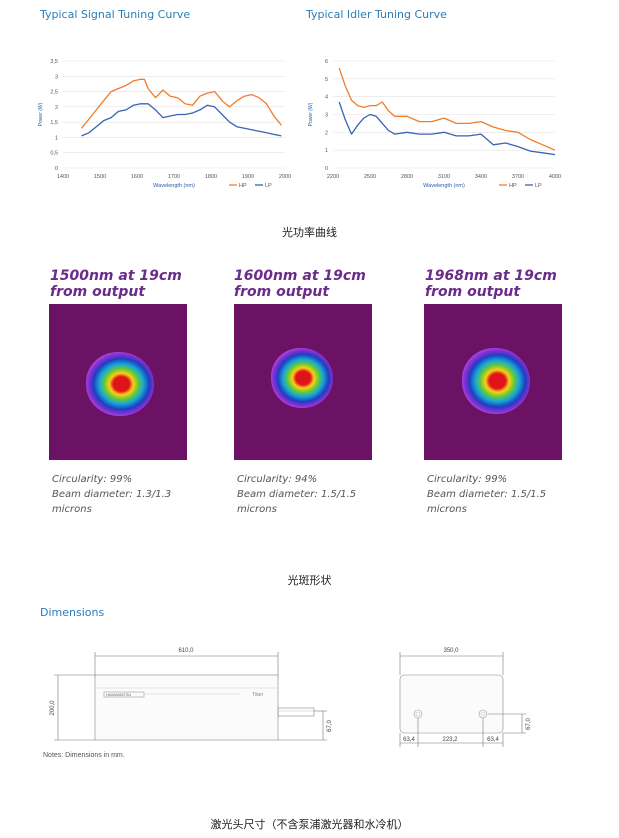 The height and width of the screenshot is (838, 619). I want to click on label-plate: HAMAMATSU, so click(118, 694).